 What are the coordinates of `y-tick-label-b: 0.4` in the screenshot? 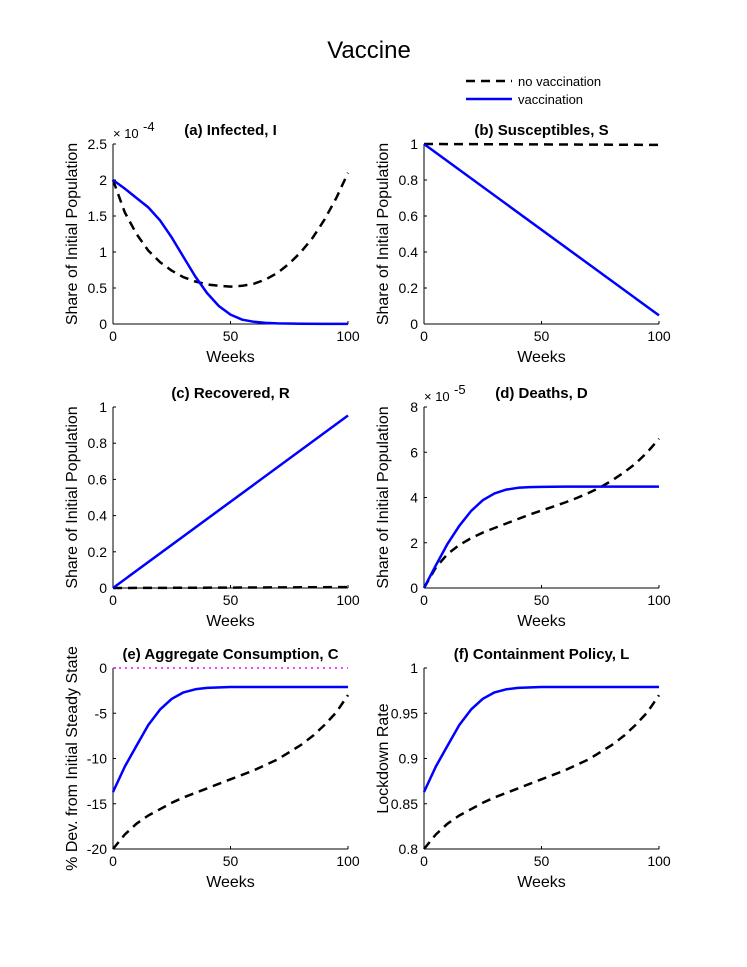 It's located at (409, 252).